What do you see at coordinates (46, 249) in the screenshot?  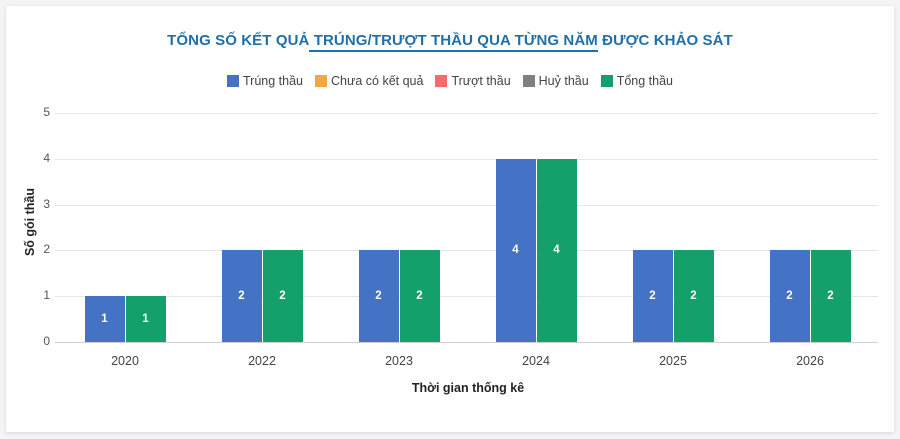 I see `y-tick-label: 2` at bounding box center [46, 249].